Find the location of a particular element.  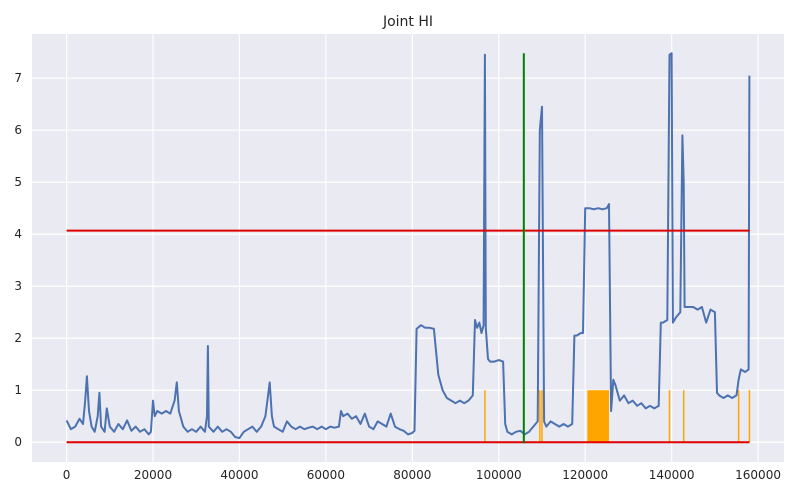

y-tick-label: 7 is located at coordinates (18, 78).